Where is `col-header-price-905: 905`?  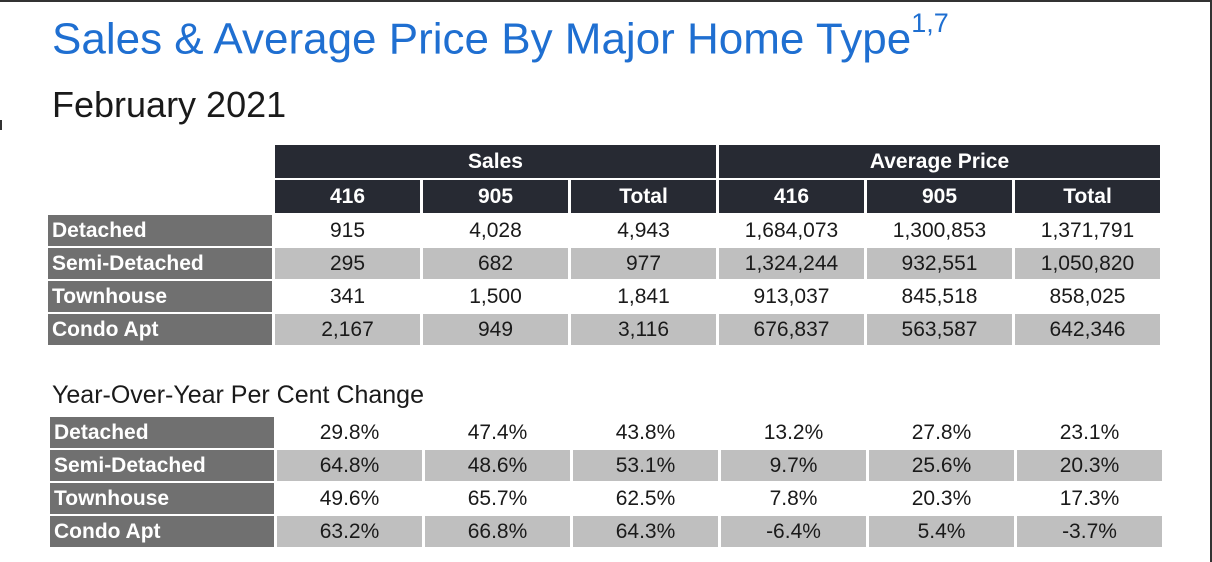 col-header-price-905: 905 is located at coordinates (939, 196).